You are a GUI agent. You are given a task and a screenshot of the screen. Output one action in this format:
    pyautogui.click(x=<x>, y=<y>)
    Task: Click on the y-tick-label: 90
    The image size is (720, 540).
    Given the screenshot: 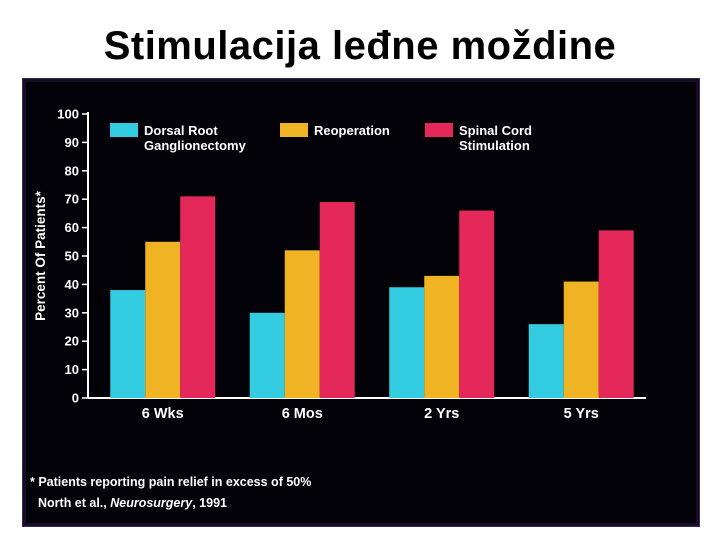 What is the action you would take?
    pyautogui.click(x=72, y=142)
    